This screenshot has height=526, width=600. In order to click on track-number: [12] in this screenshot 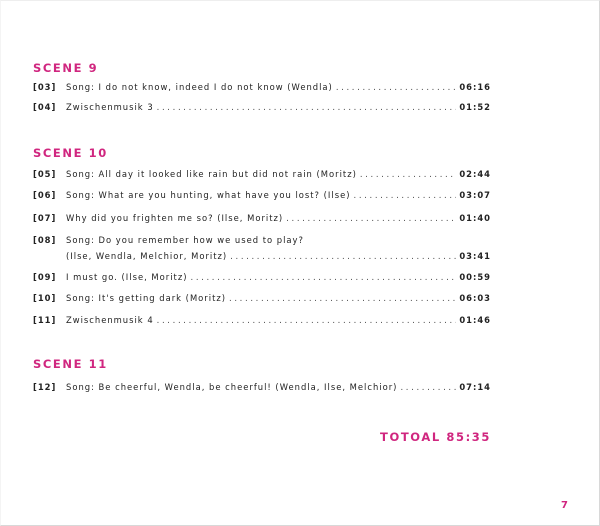, I will do `click(45, 387)`.